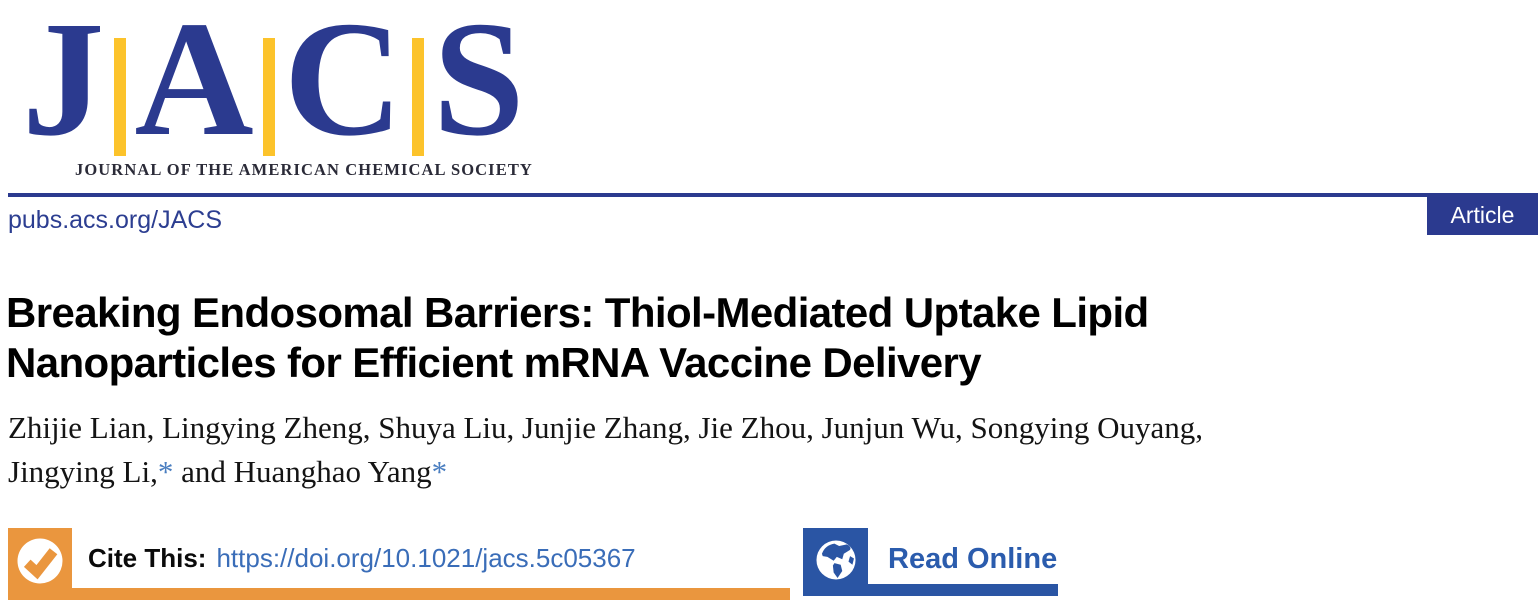 The height and width of the screenshot is (611, 1538). What do you see at coordinates (478, 85) in the screenshot?
I see `logo-letter-s: S` at bounding box center [478, 85].